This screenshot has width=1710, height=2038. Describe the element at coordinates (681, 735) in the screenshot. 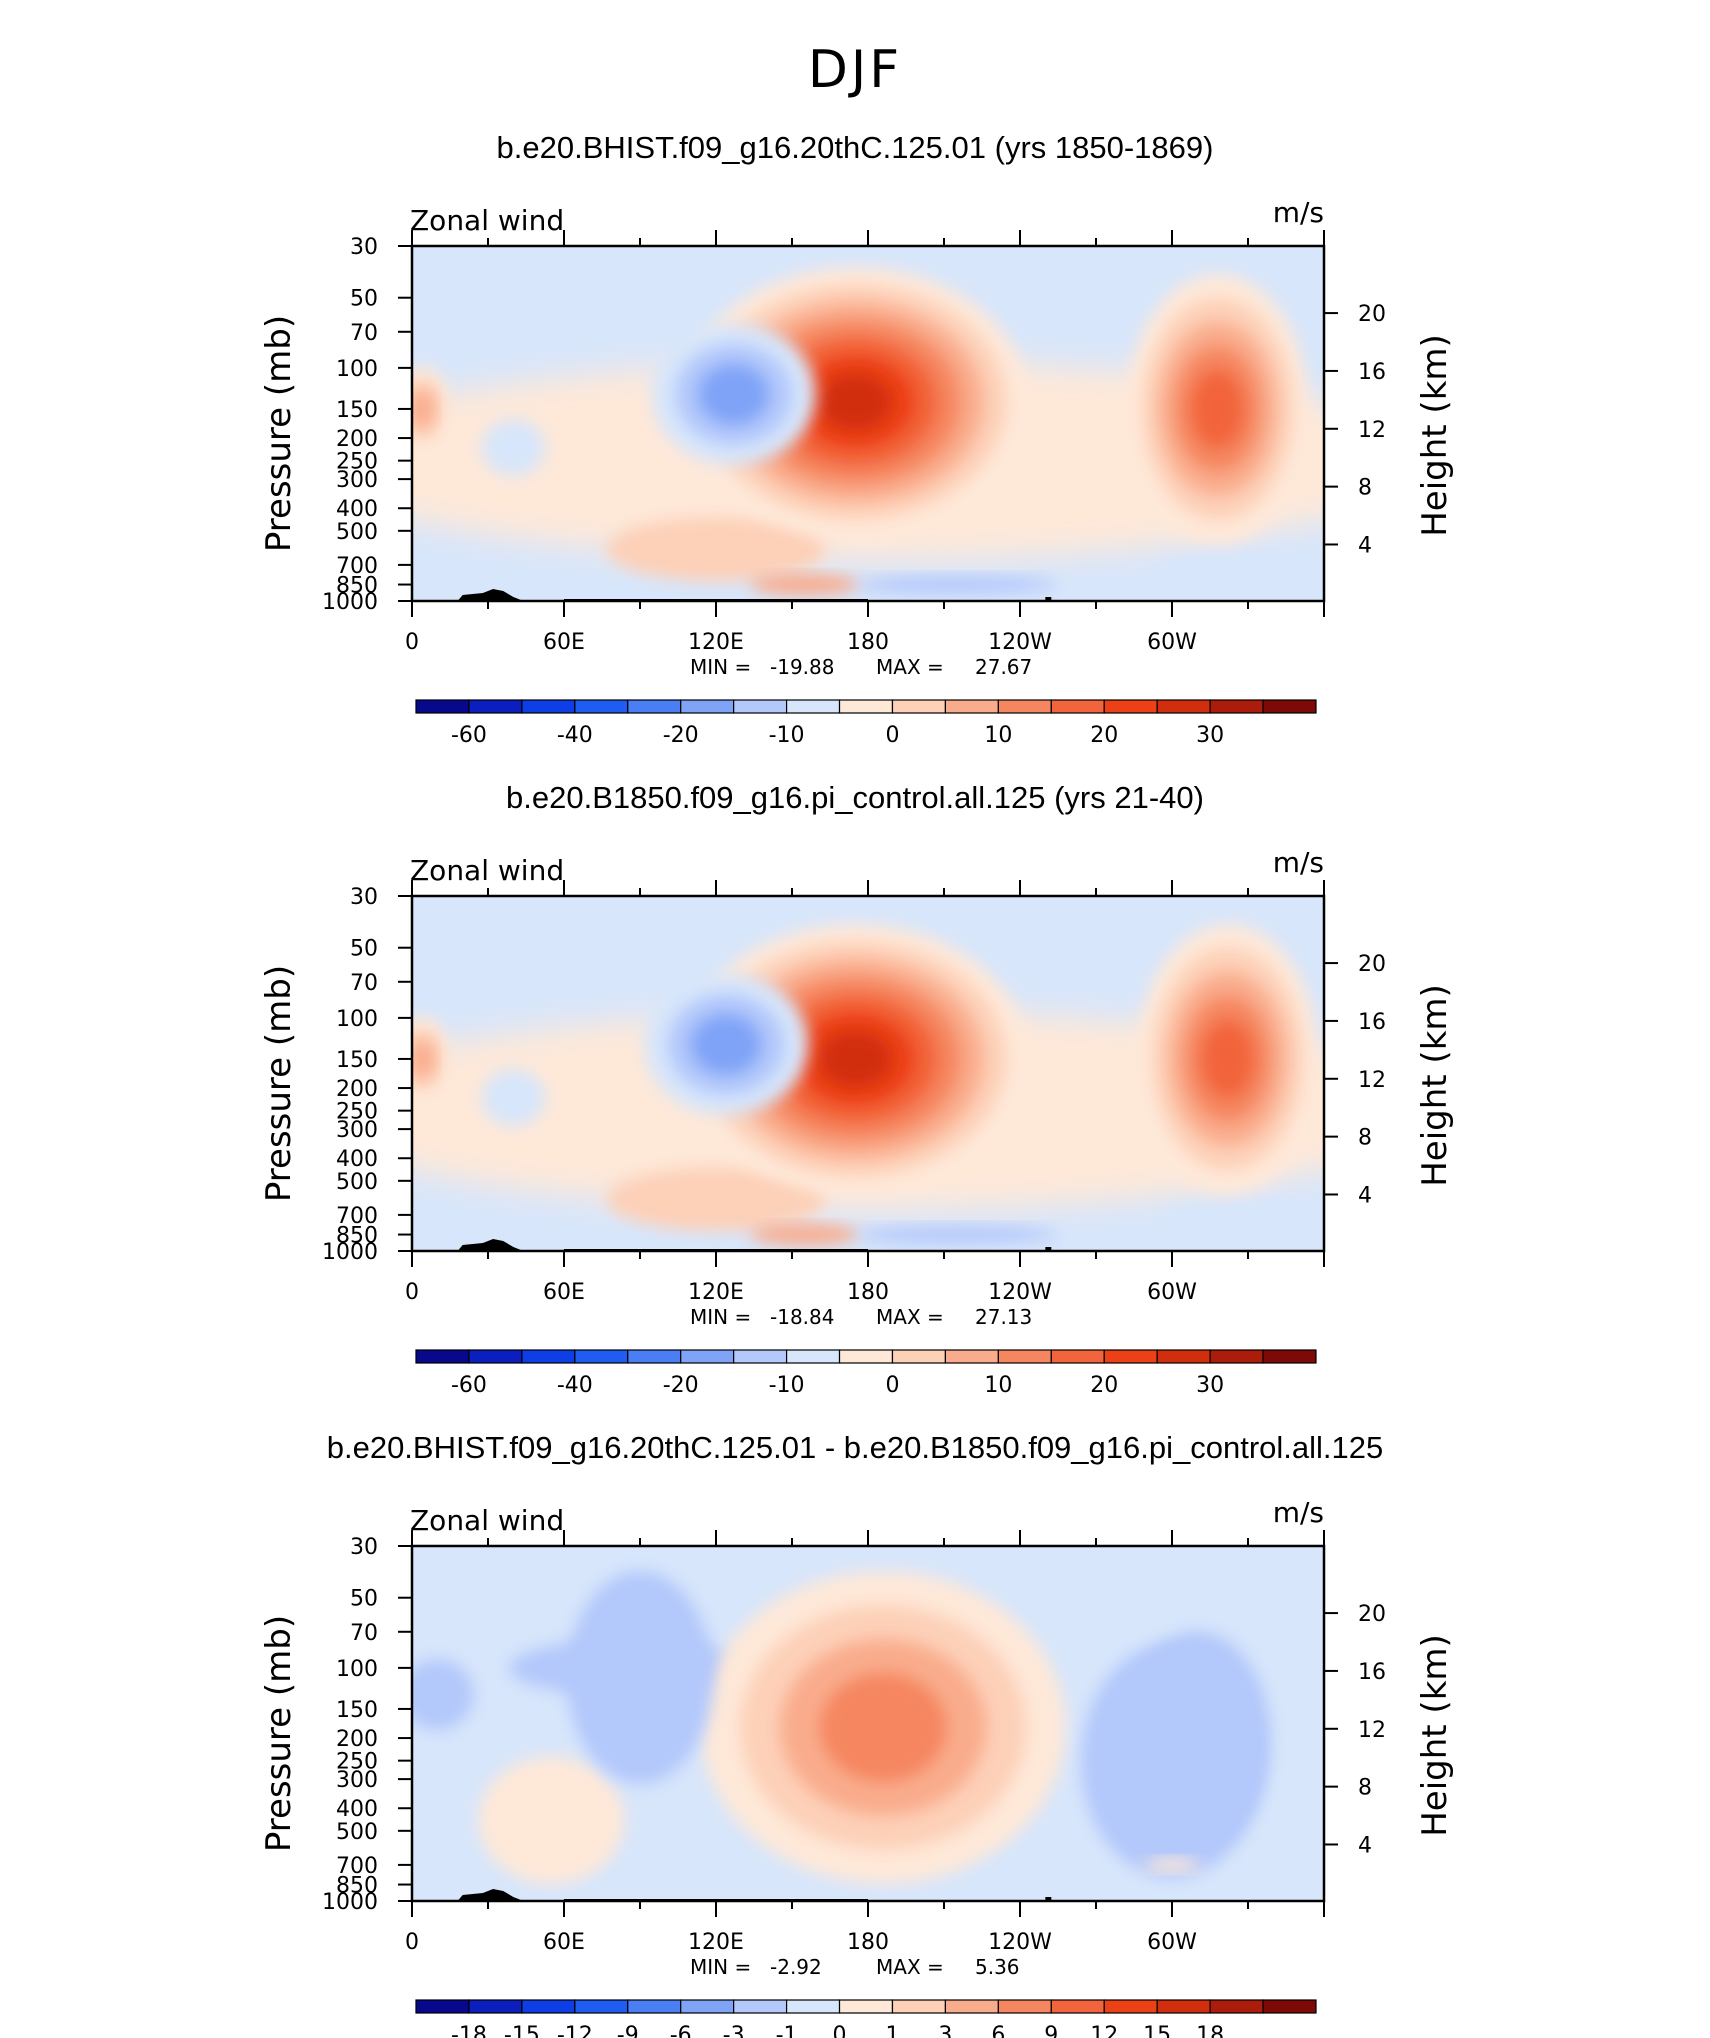

I see `colorbar-label: -20` at that location.